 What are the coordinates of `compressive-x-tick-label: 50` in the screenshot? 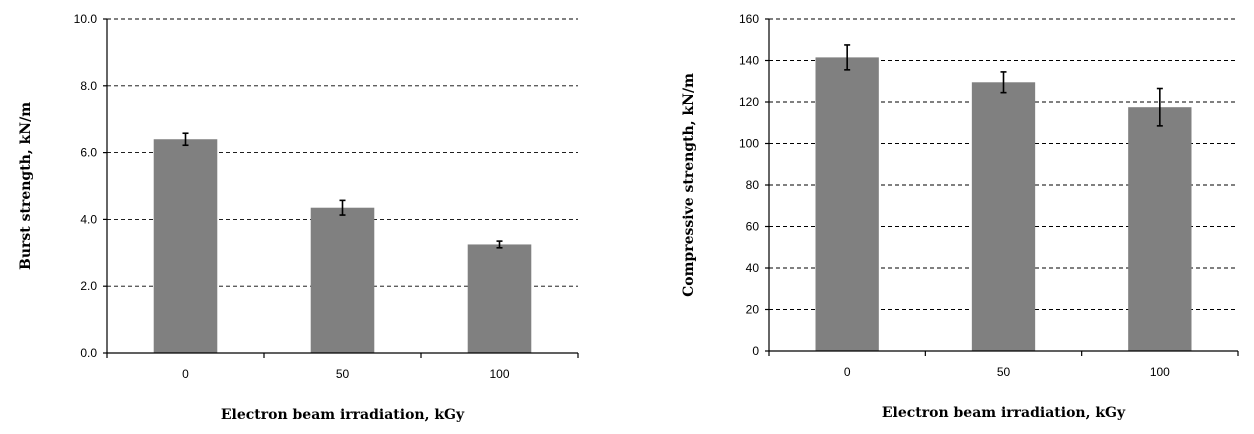 It's located at (1004, 372).